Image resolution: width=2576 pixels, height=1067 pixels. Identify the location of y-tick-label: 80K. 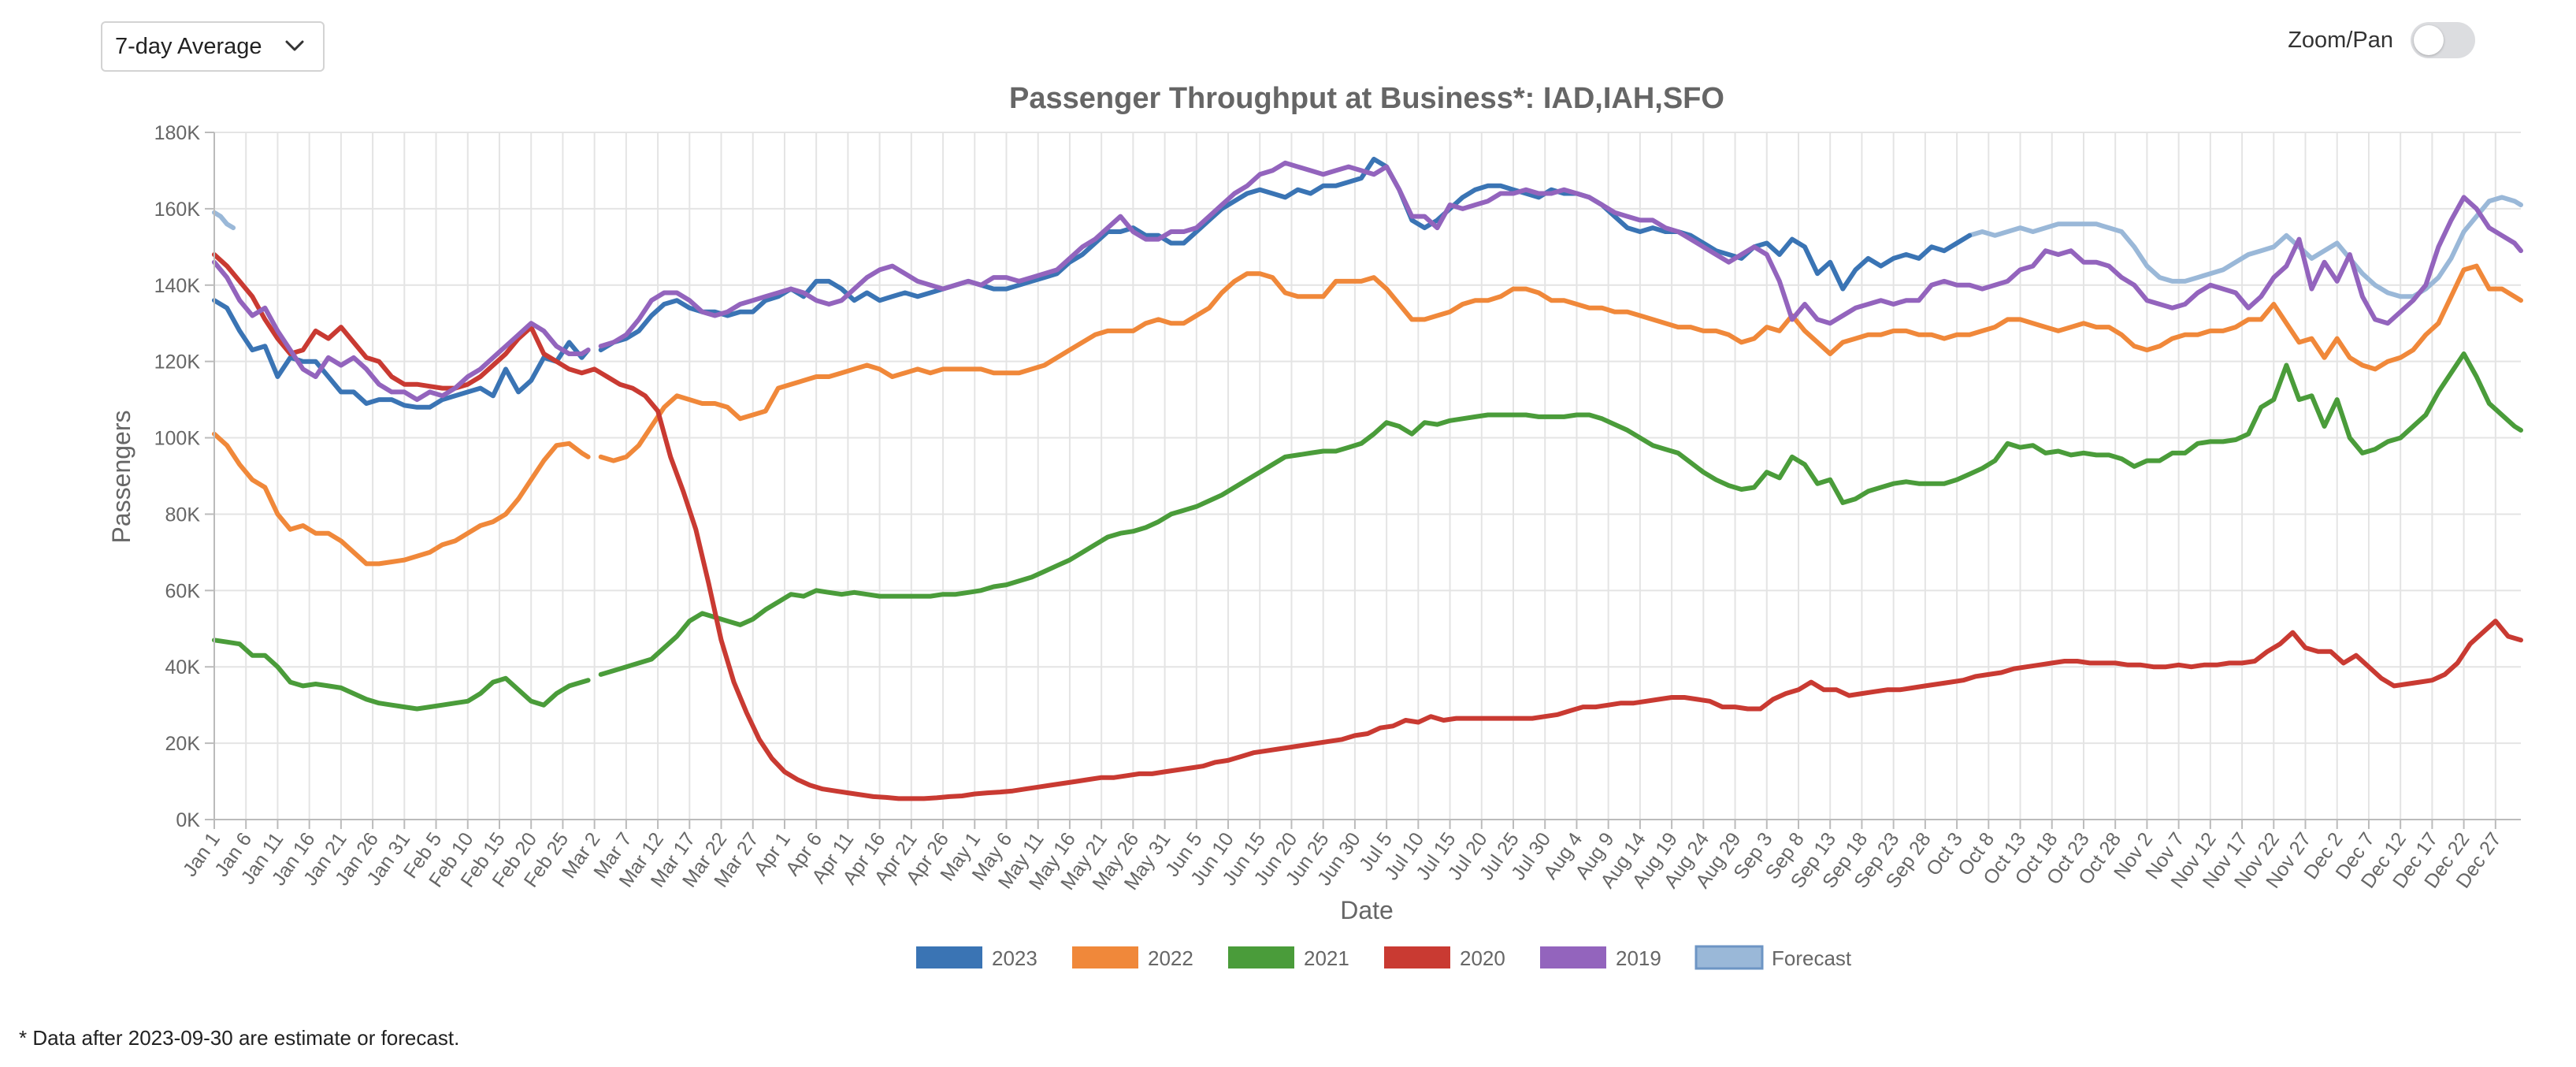
(183, 515).